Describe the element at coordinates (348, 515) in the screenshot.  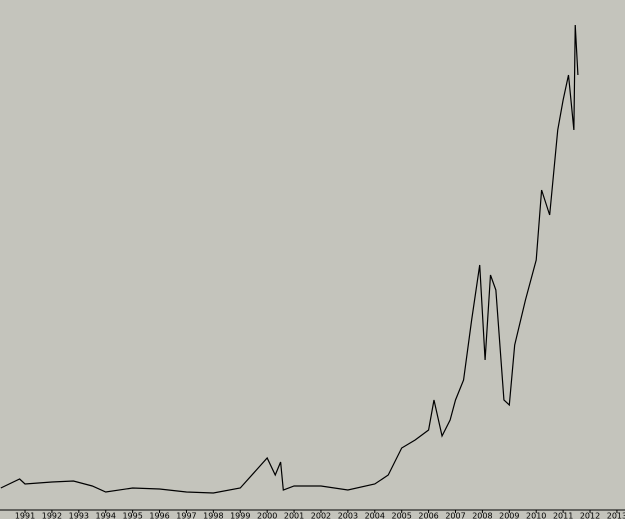
I see `x-tick-label: 2003` at that location.